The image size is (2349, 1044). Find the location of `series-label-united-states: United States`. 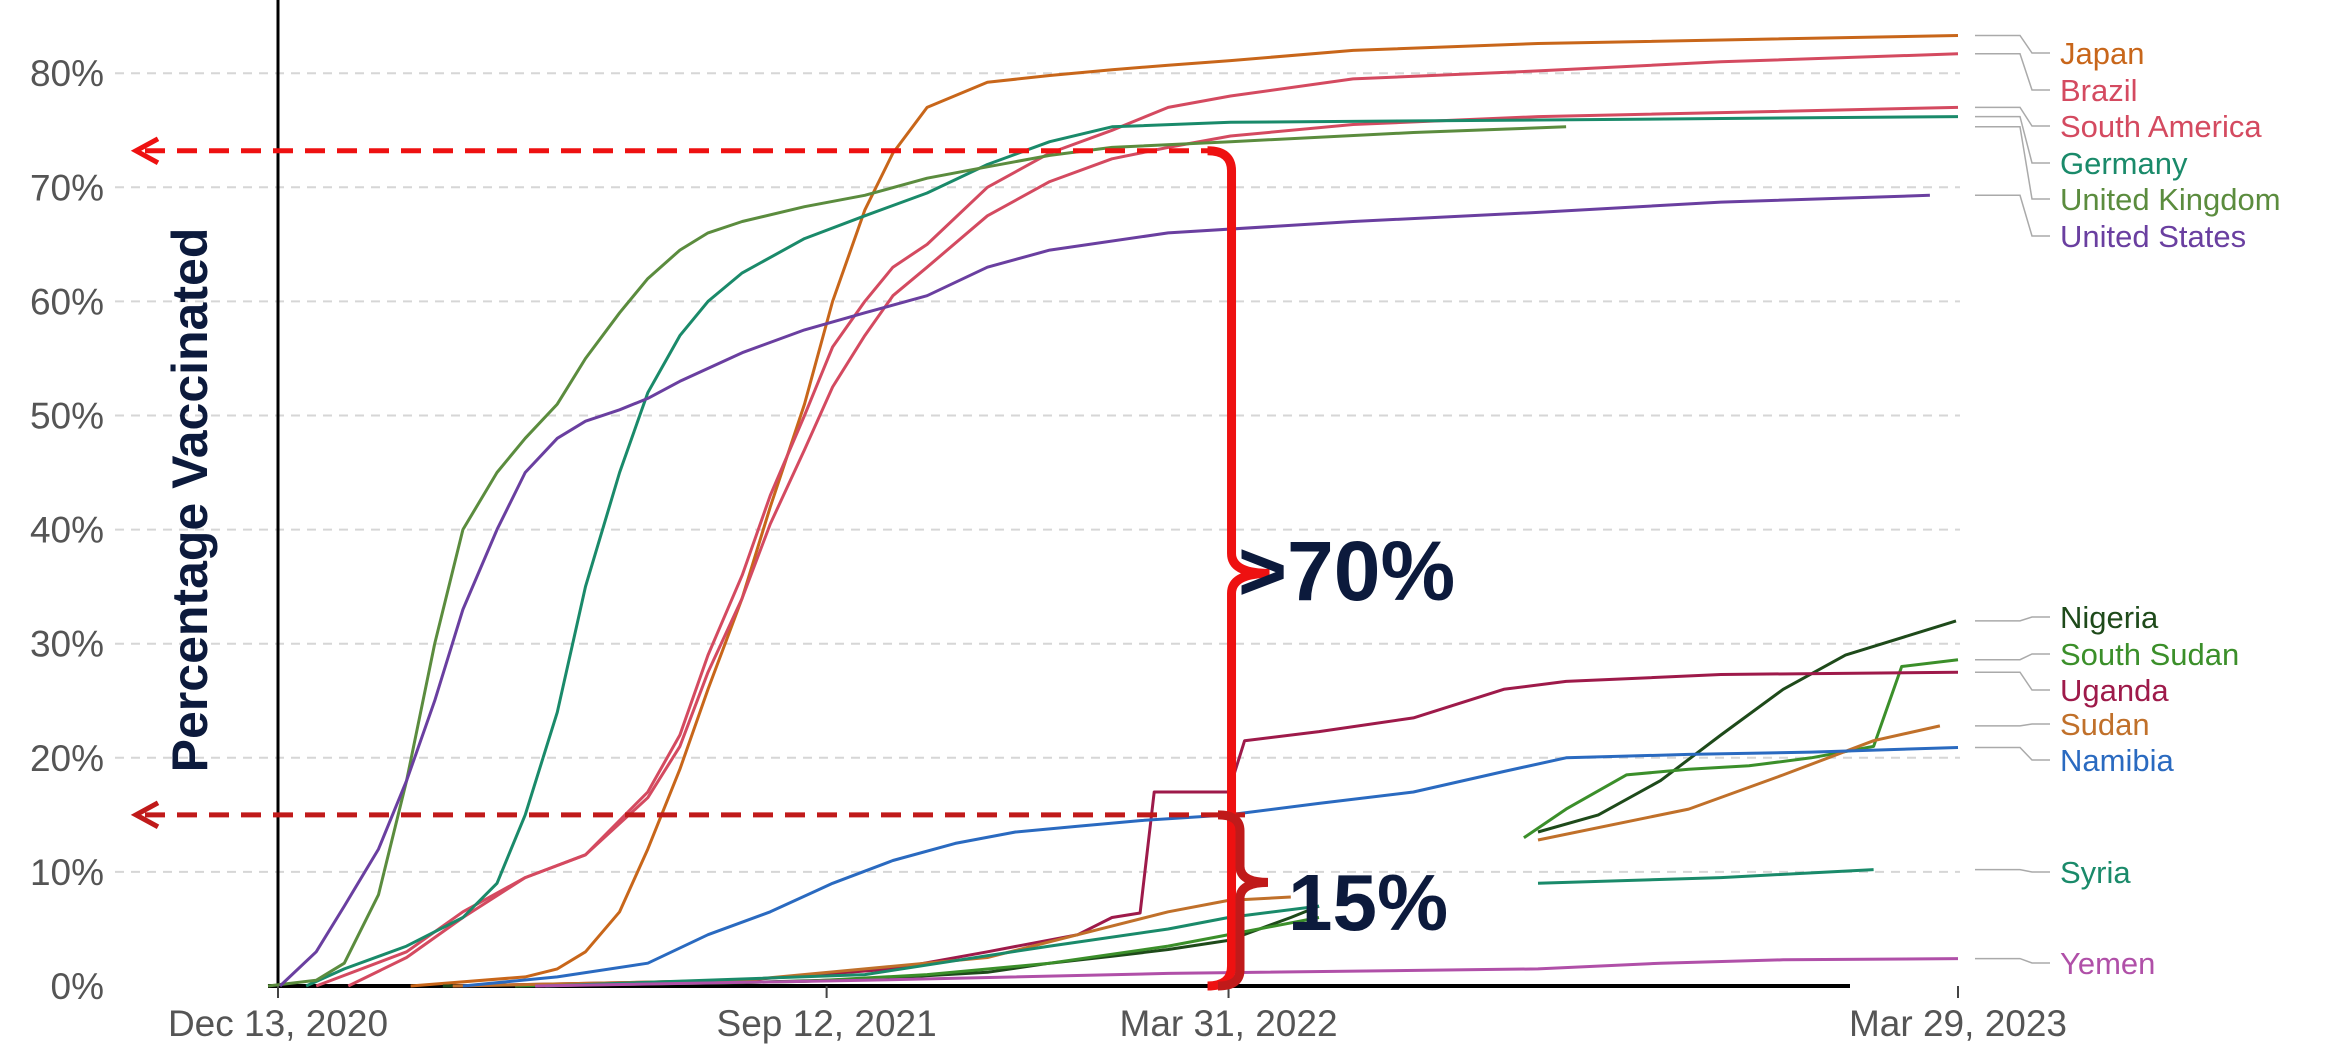

series-label-united-states: United States is located at coordinates (2153, 236).